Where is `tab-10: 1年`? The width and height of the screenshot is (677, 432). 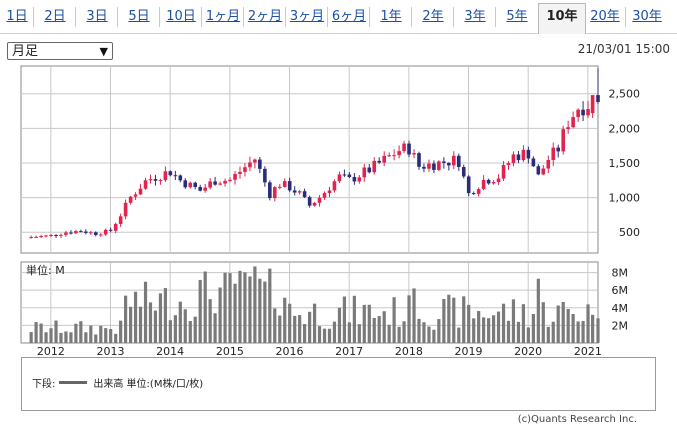
tab-10: 1年 is located at coordinates (391, 16).